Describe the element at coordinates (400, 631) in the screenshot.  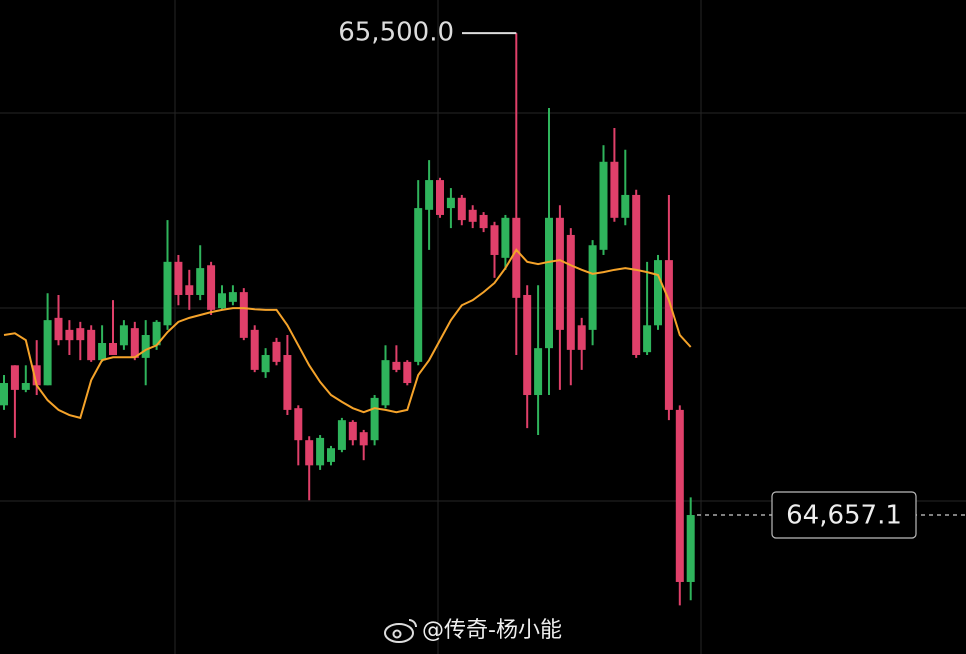
I see `weibo-icon` at that location.